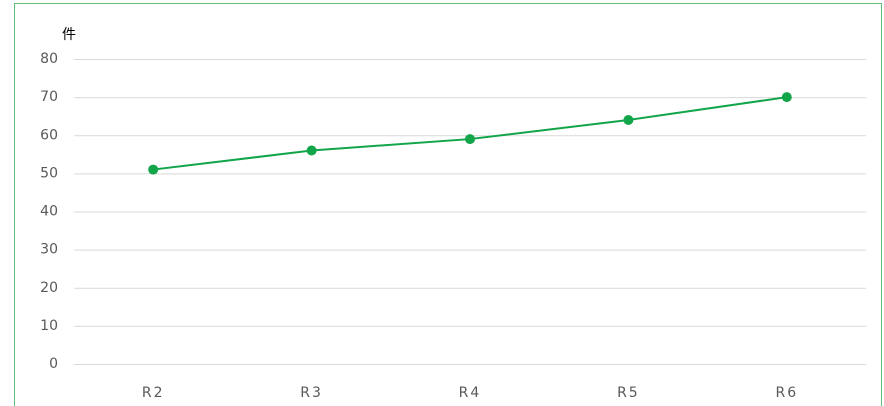 This screenshot has height=406, width=884. Describe the element at coordinates (49, 250) in the screenshot. I see `y-tick-label: 30` at that location.